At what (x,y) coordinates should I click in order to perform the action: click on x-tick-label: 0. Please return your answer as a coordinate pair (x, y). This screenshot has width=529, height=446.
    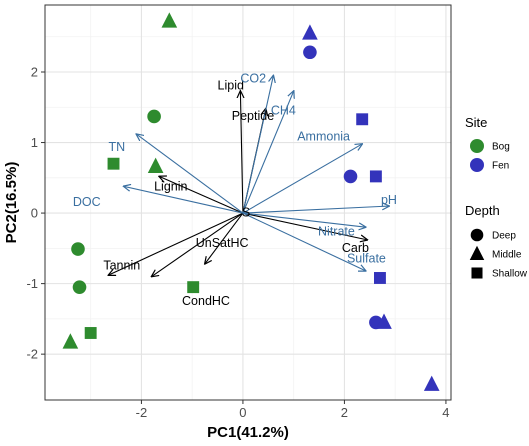
    Looking at the image, I should click on (242, 412).